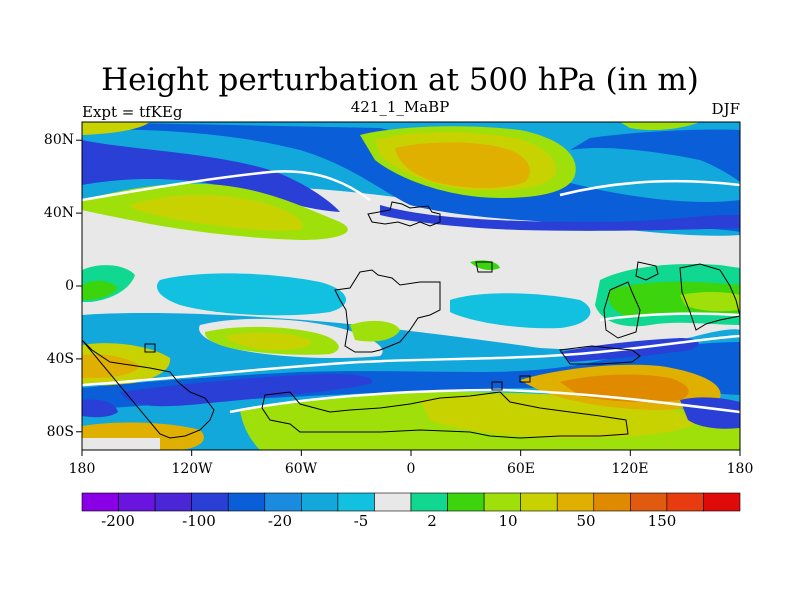  Describe the element at coordinates (725, 109) in the screenshot. I see `season-label: DJF` at that location.